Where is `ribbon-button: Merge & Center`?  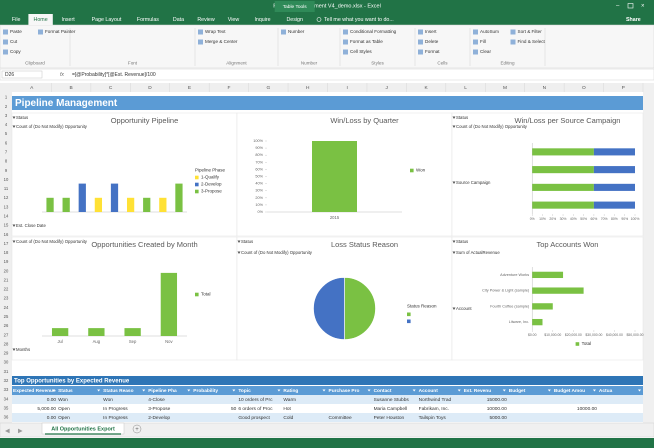
ribbon-button: Merge & Center is located at coordinates (221, 41).